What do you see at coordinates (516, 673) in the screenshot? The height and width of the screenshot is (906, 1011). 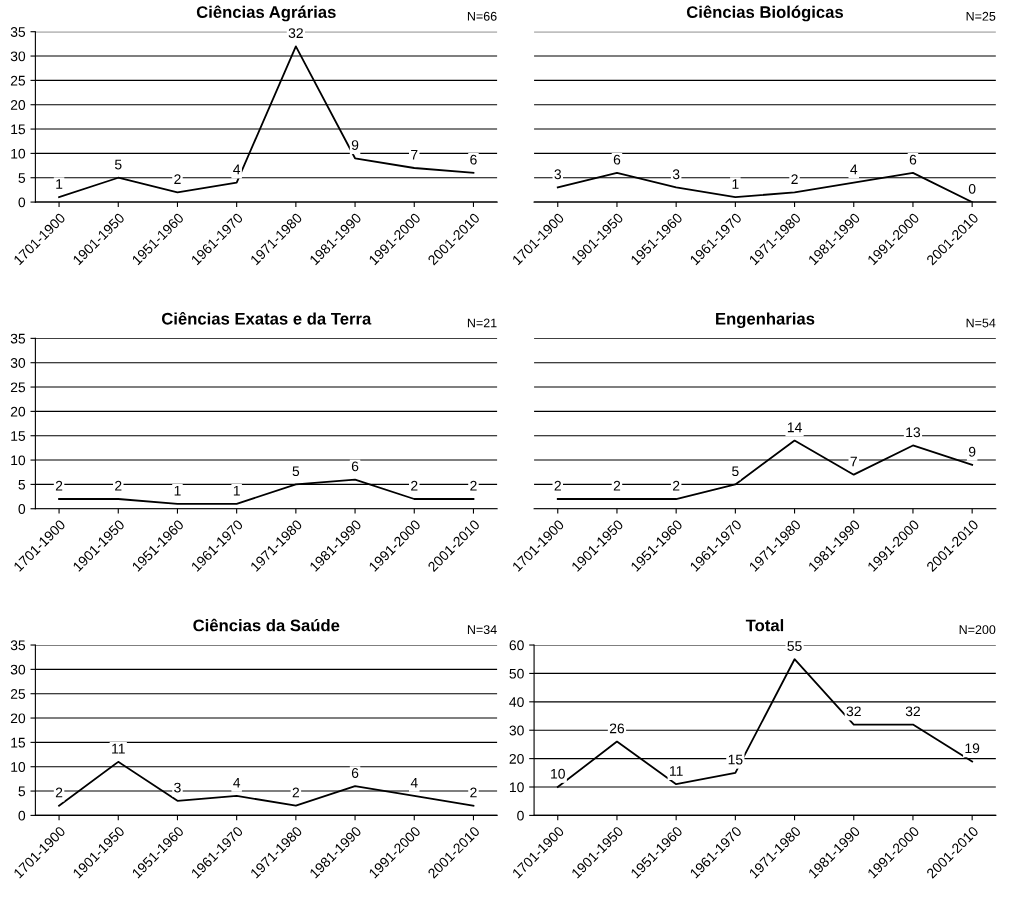 I see `y-tick-label: 50` at bounding box center [516, 673].